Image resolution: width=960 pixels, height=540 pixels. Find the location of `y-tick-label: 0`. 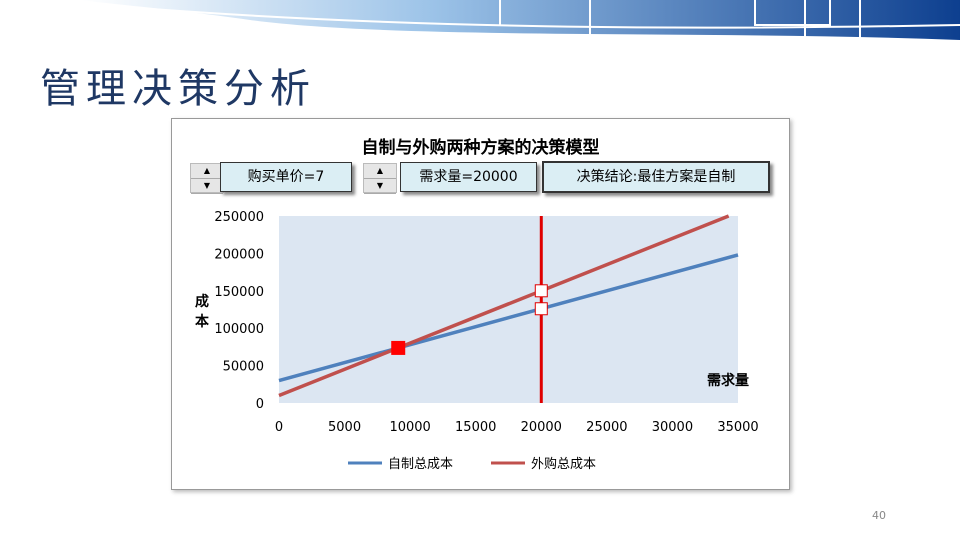

y-tick-label: 0 is located at coordinates (260, 404).